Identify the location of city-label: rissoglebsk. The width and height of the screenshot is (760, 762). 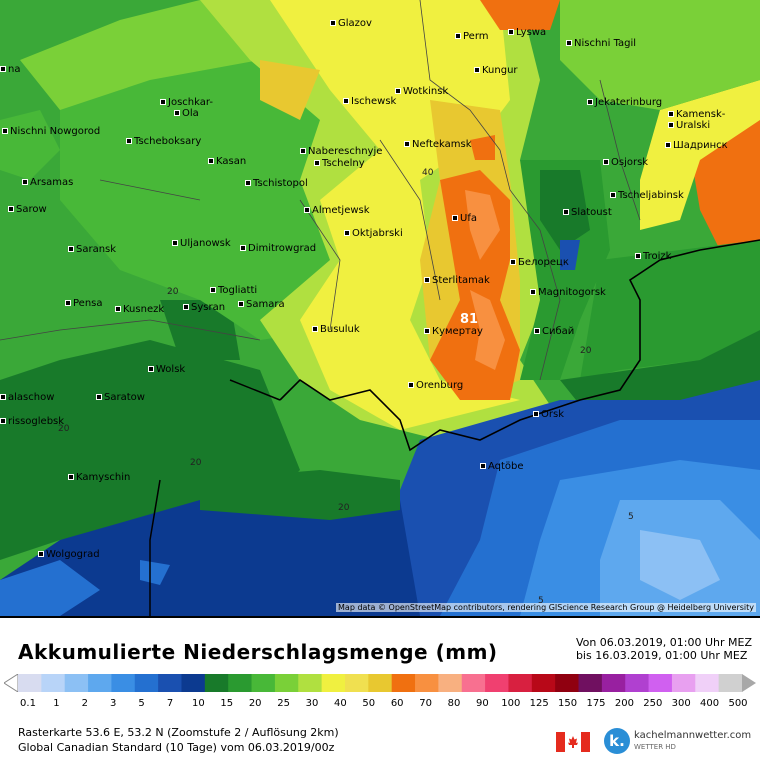
(32, 422).